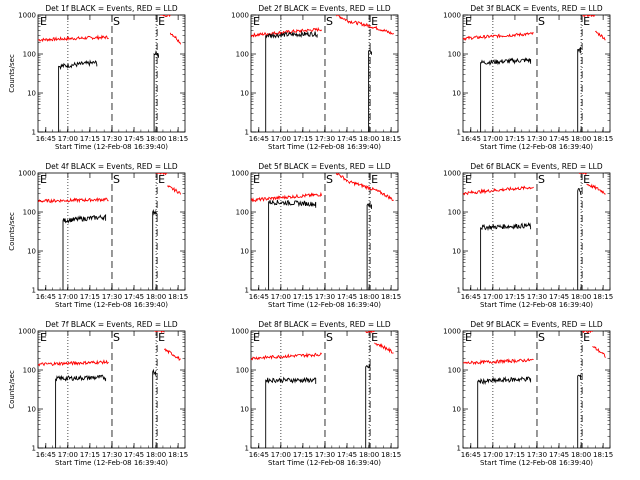 This screenshot has height=480, width=640. What do you see at coordinates (324, 8) in the screenshot?
I see `panel-title: Det 2f BLACK = Events, RED = LLD` at bounding box center [324, 8].